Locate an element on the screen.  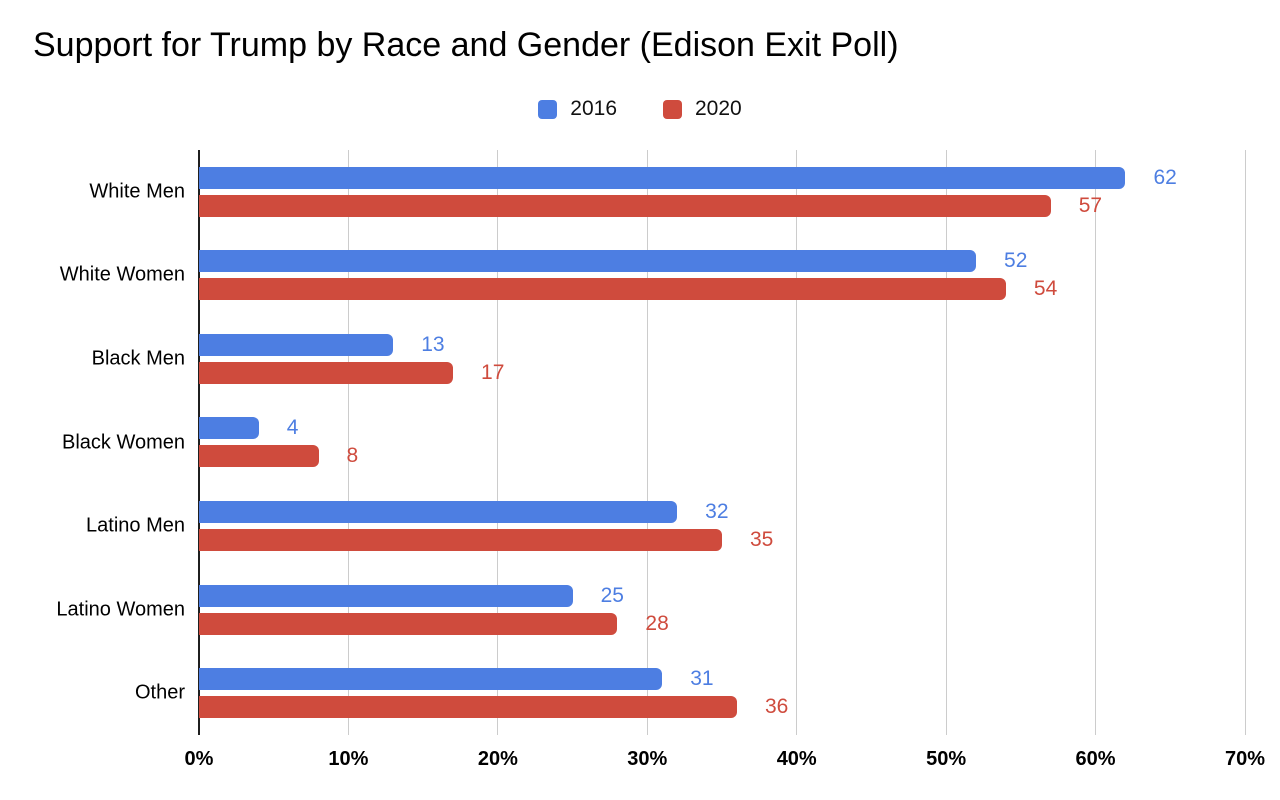
bar-2020-black-women is located at coordinates (259, 456).